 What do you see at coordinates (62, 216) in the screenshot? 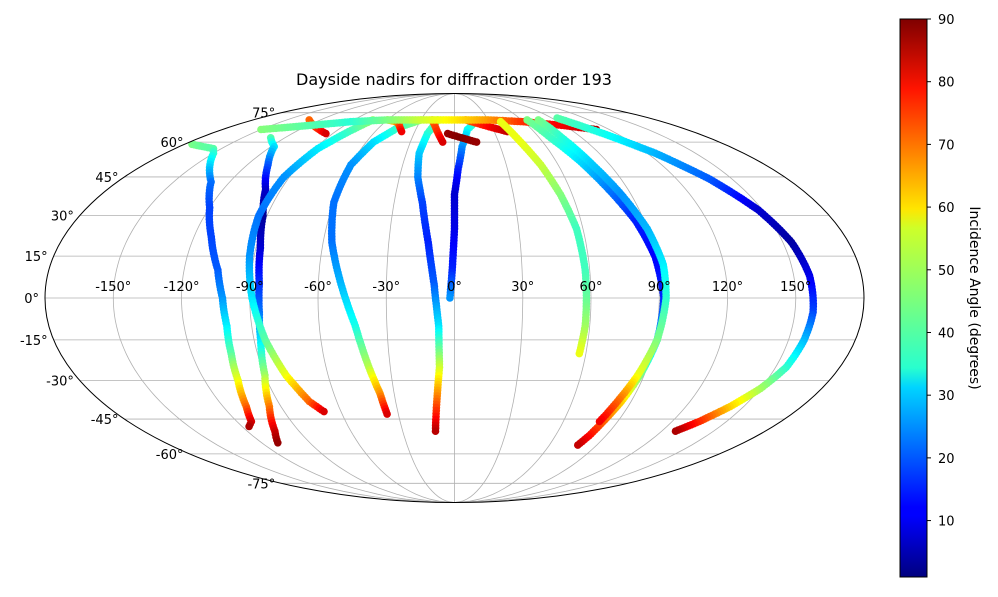
I see `latitude-tick-label: 30°` at bounding box center [62, 216].